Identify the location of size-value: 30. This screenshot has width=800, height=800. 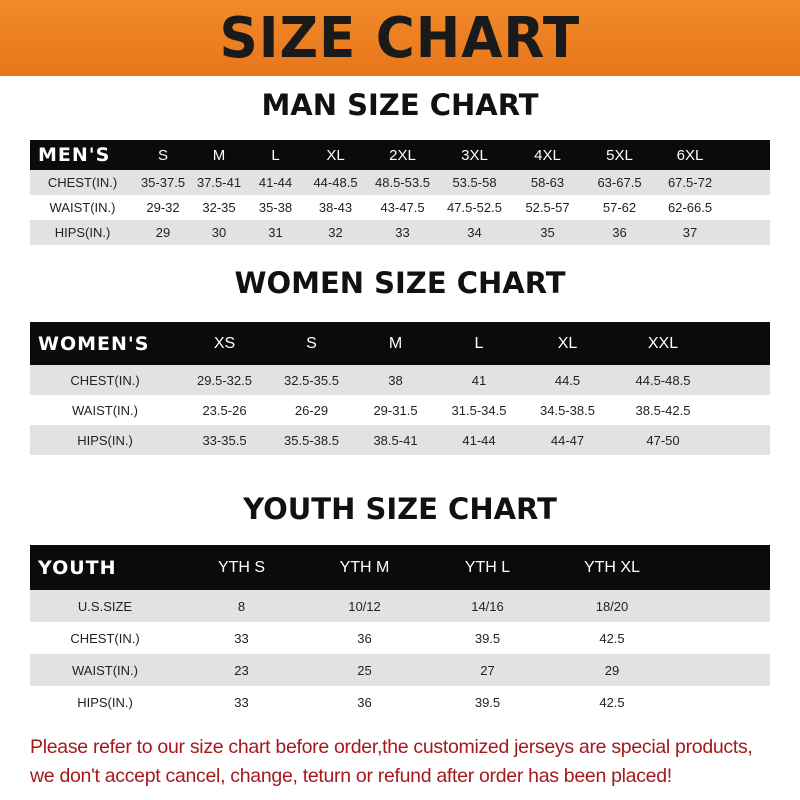
(219, 232).